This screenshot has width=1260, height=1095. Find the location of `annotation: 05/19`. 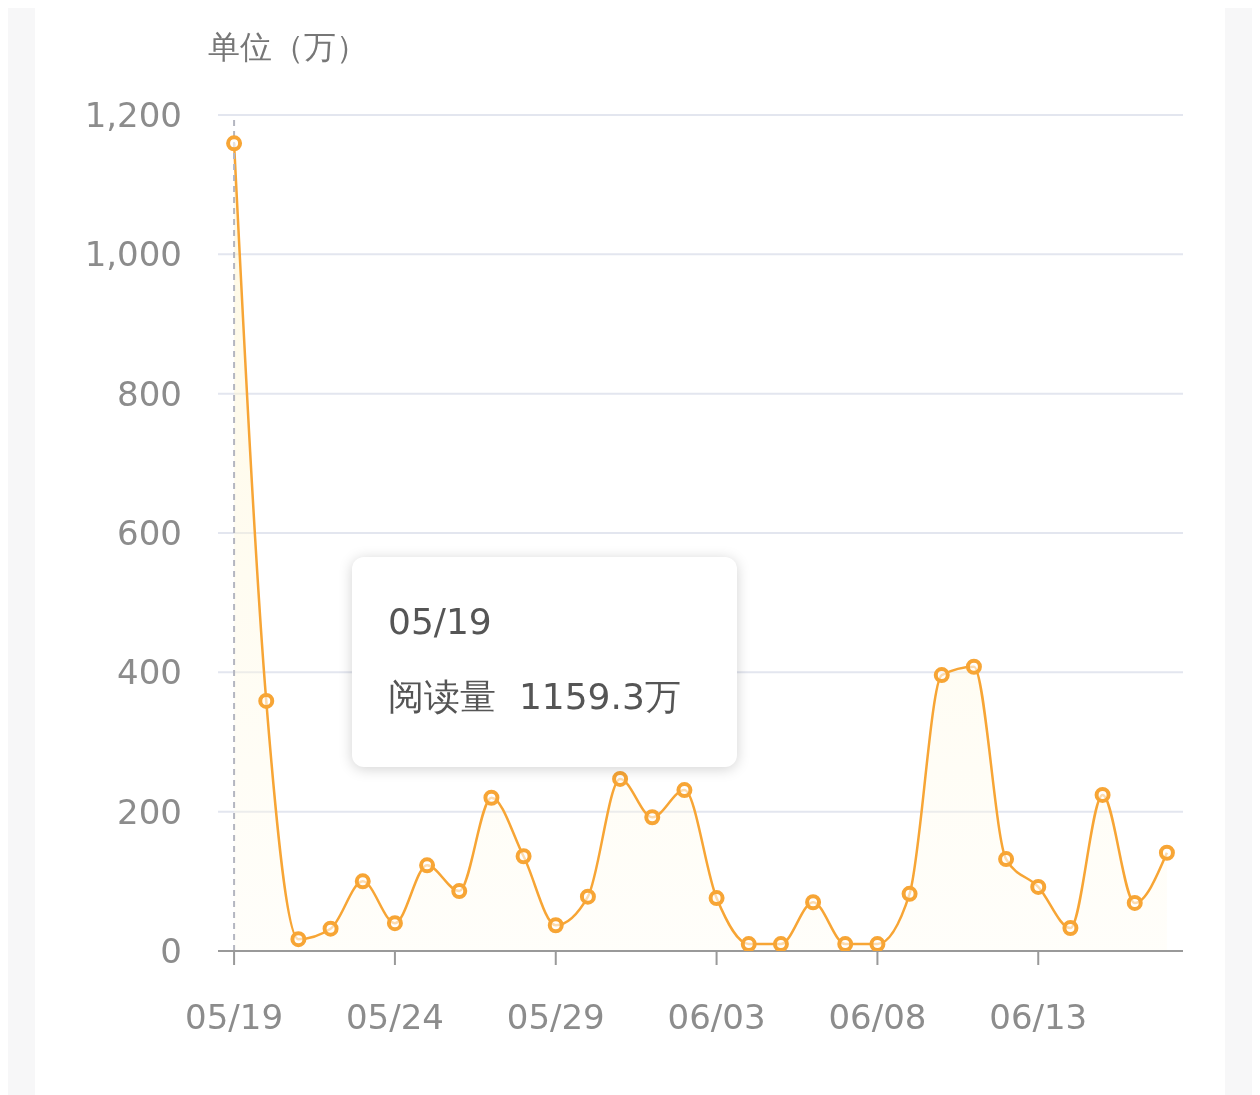

annotation: 05/19 is located at coordinates (440, 622).